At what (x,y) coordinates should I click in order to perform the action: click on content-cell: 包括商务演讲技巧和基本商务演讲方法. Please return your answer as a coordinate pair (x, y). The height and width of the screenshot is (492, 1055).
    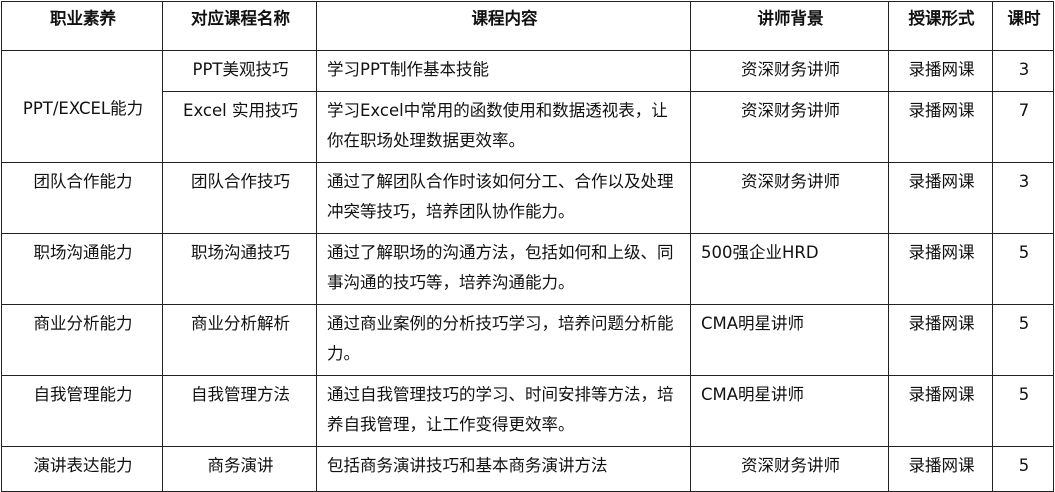
    Looking at the image, I should click on (503, 469).